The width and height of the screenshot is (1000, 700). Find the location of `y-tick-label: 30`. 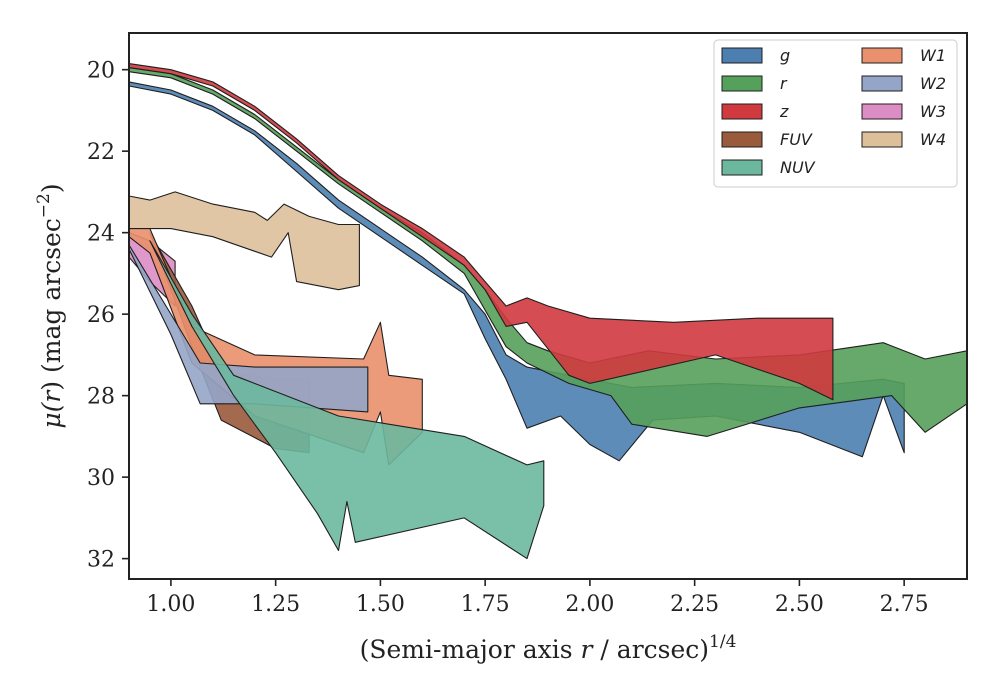

y-tick-label: 30 is located at coordinates (101, 478).